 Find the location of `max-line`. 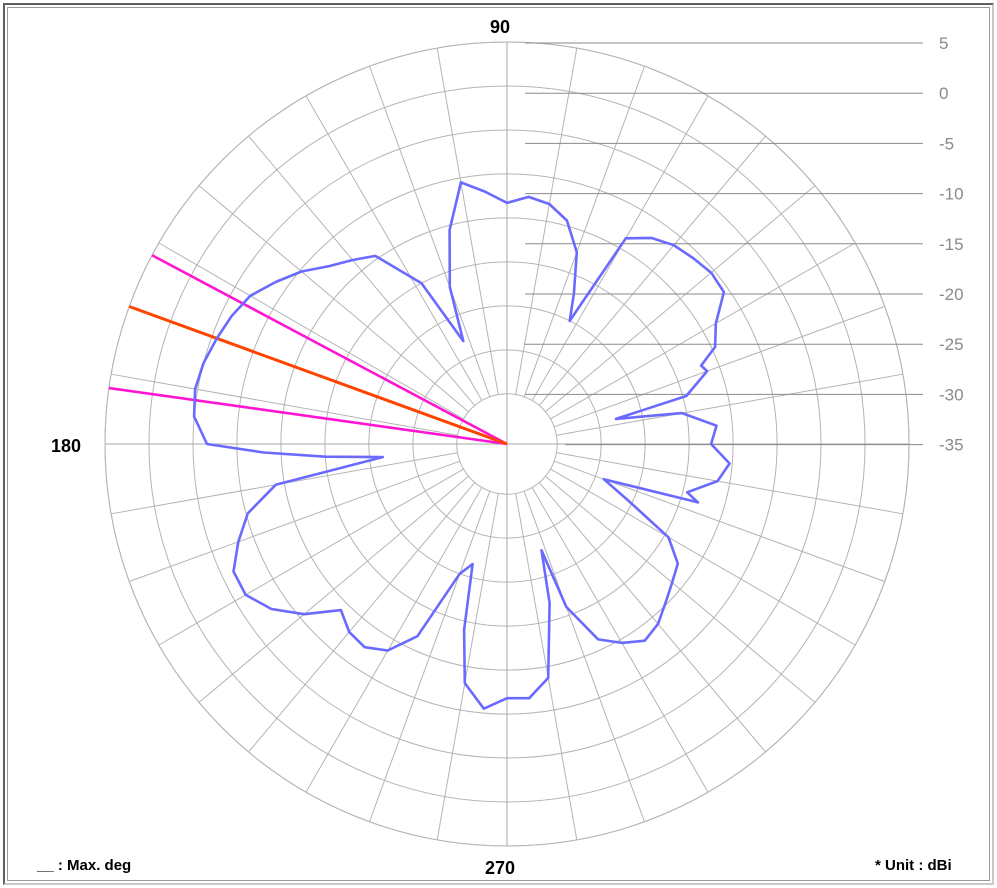

max-line is located at coordinates (318, 375).